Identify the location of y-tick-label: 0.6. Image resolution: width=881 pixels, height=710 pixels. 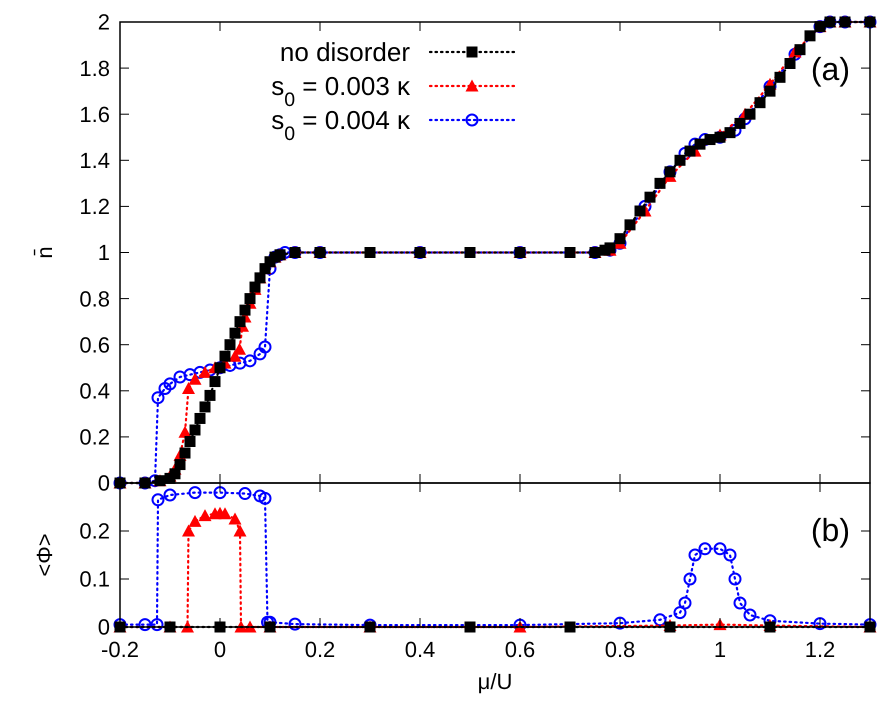
(94, 345).